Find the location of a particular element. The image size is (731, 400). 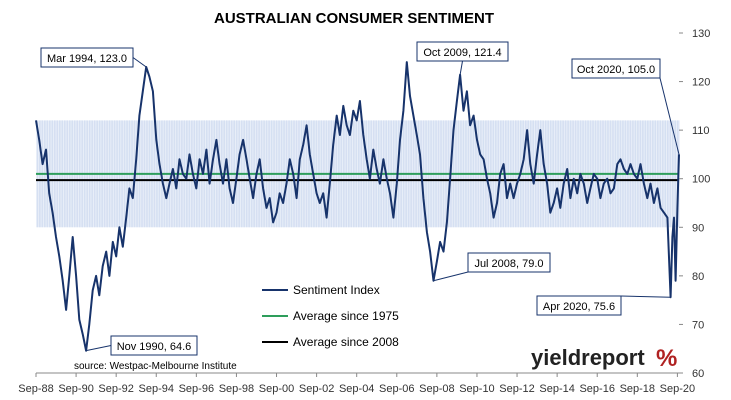

average-lines is located at coordinates (357, 177).